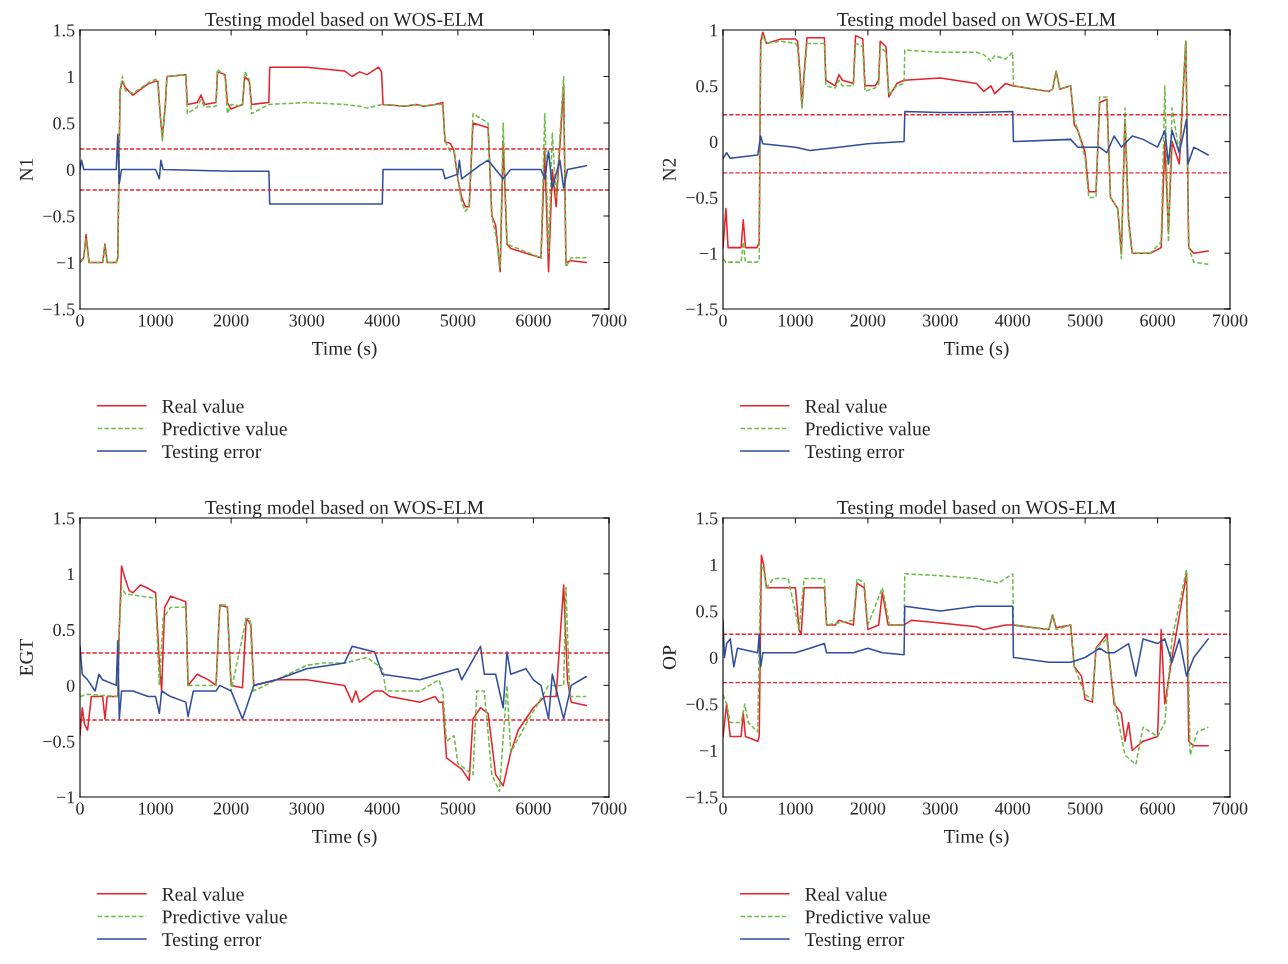 This screenshot has height=964, width=1288. Describe the element at coordinates (26, 657) in the screenshot. I see `y-axis-title: EGT` at that location.